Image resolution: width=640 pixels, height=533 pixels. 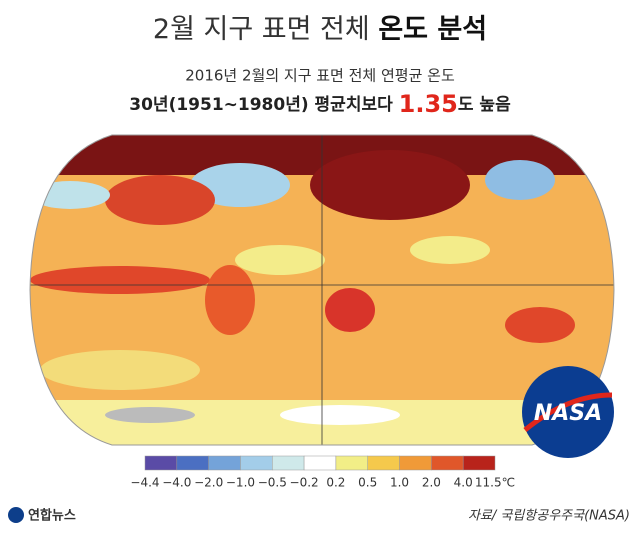 What do you see at coordinates (367, 483) in the screenshot?
I see `legend-label: 0.5` at bounding box center [367, 483].